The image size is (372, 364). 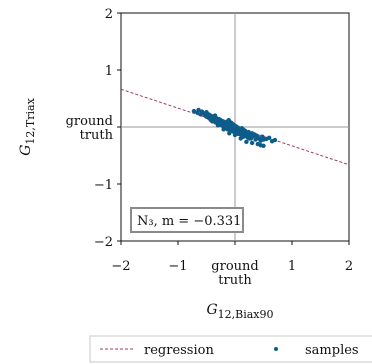 I want to click on y-tick-label: 1, so click(x=109, y=71).